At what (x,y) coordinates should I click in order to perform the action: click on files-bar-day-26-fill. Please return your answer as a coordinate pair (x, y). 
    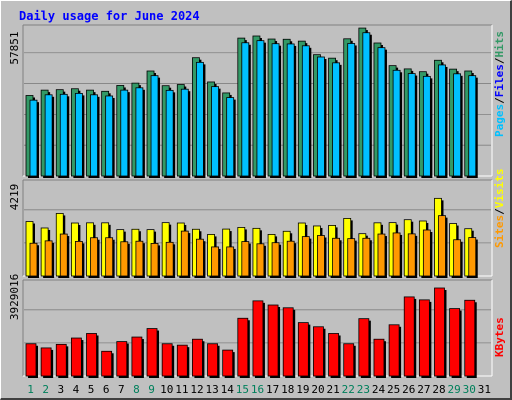
    Looking at the image, I should click on (411, 125).